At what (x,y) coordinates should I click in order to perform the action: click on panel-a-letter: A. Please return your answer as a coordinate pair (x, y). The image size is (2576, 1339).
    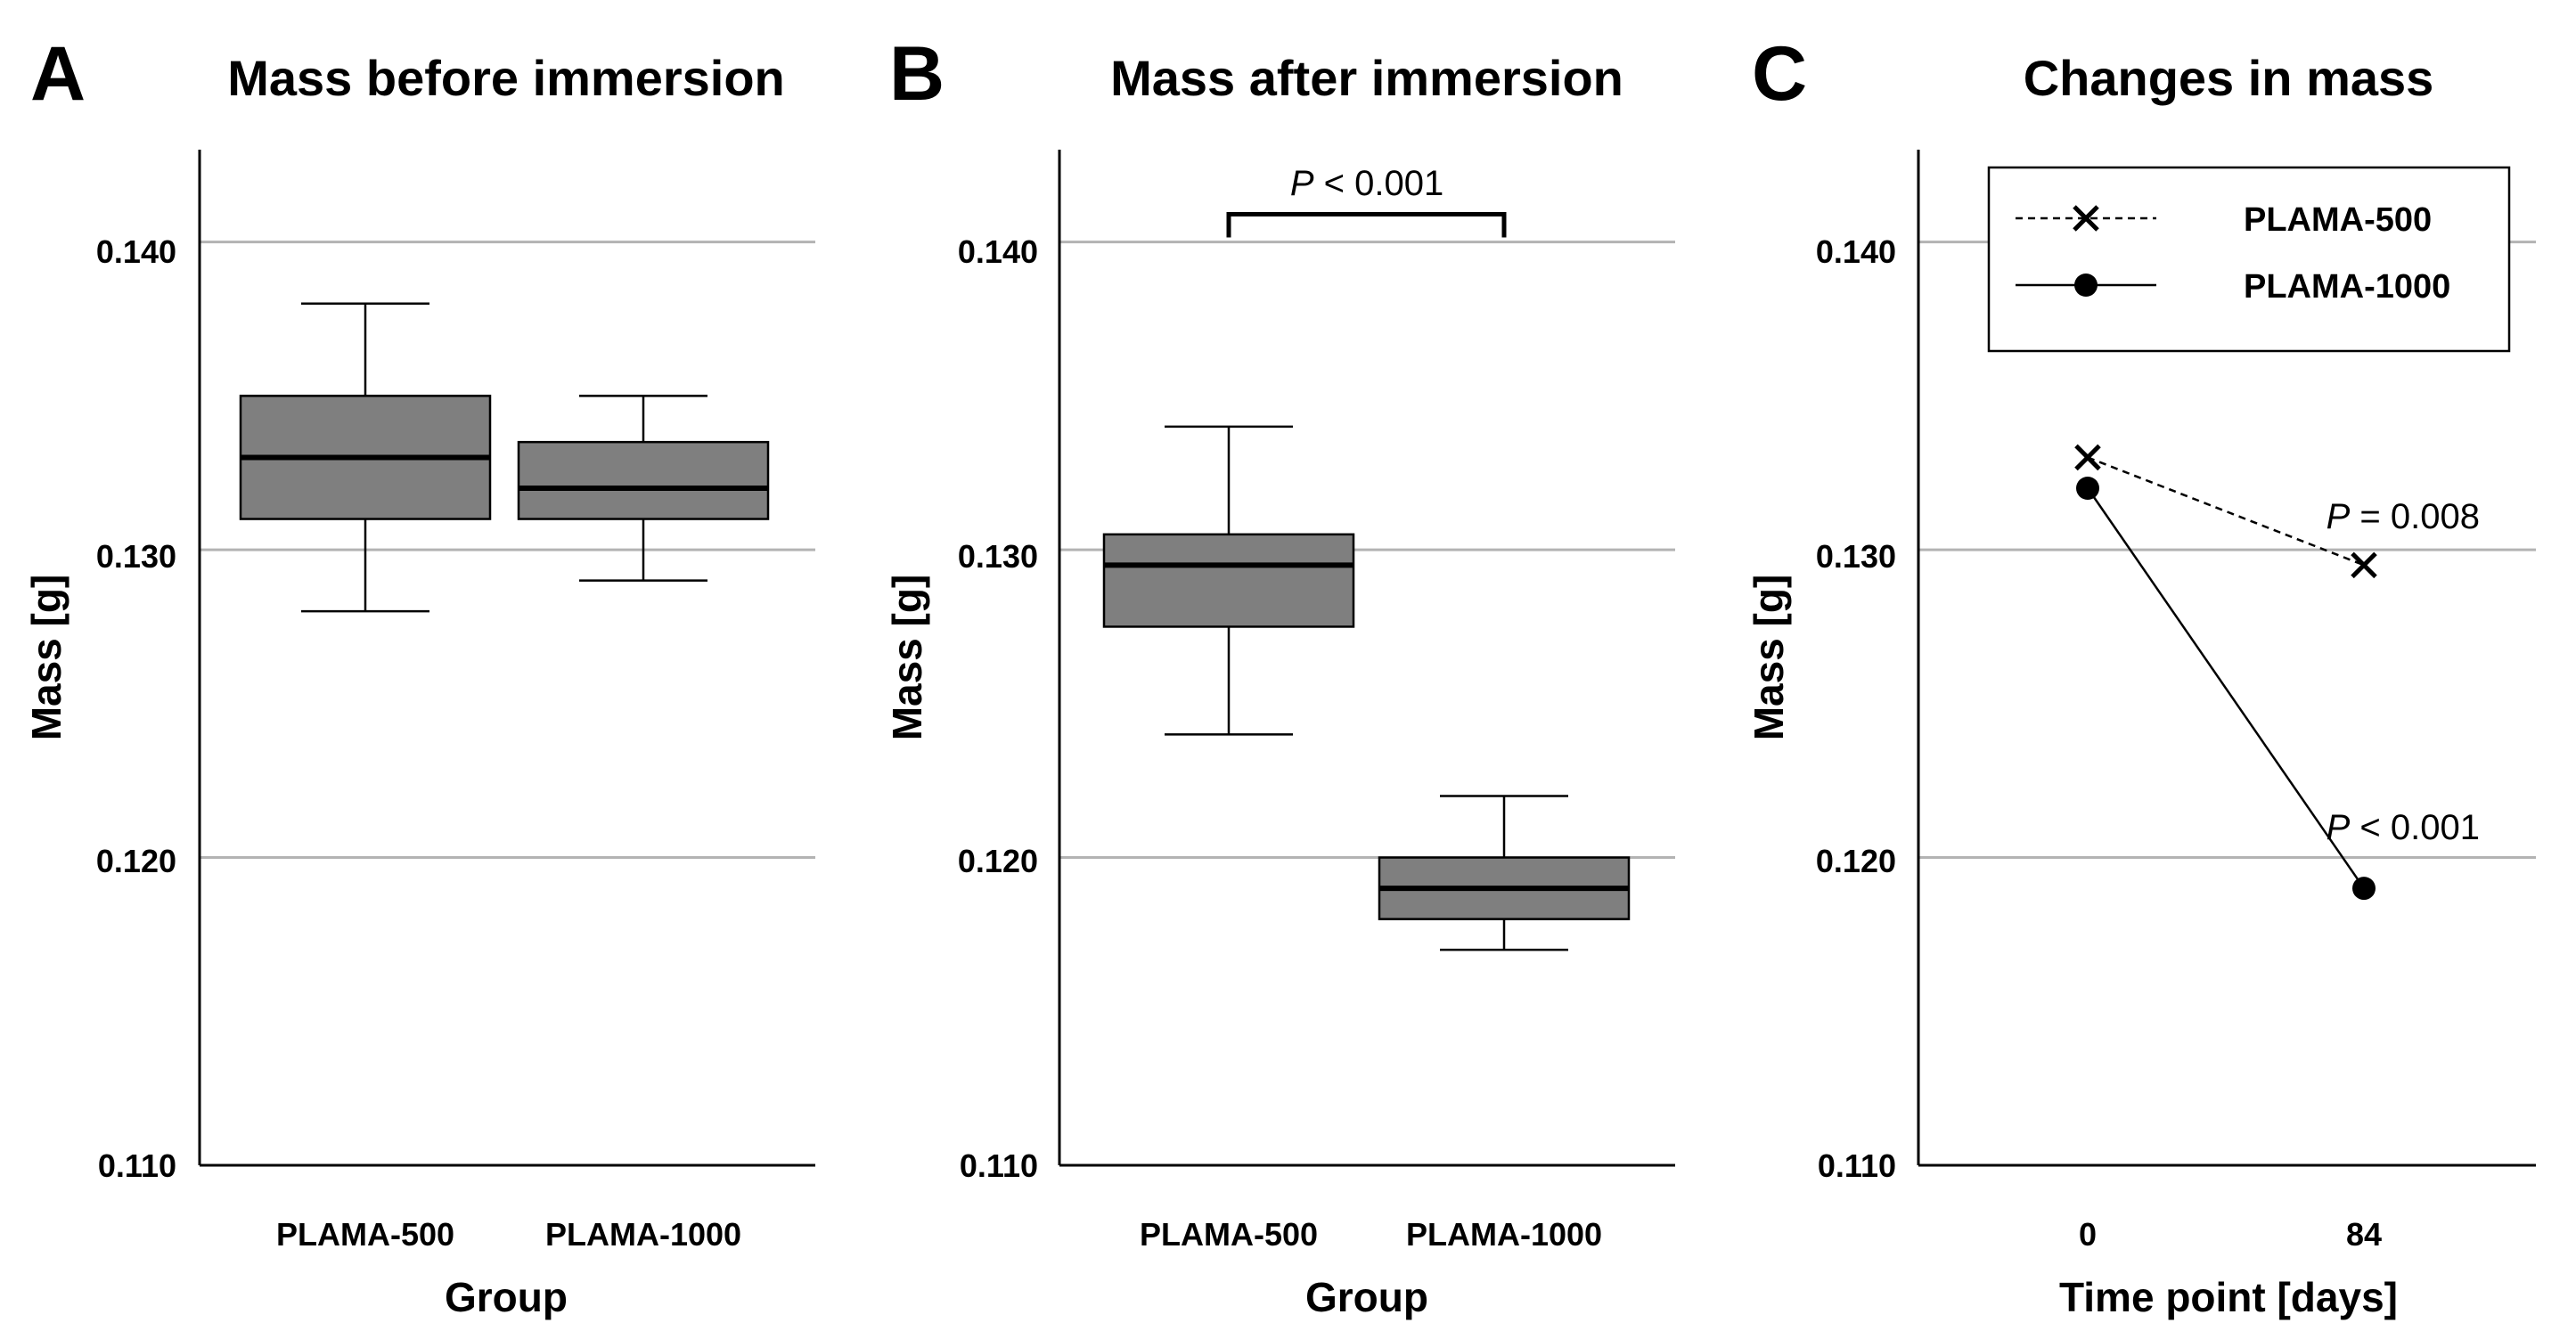
    Looking at the image, I should click on (58, 74).